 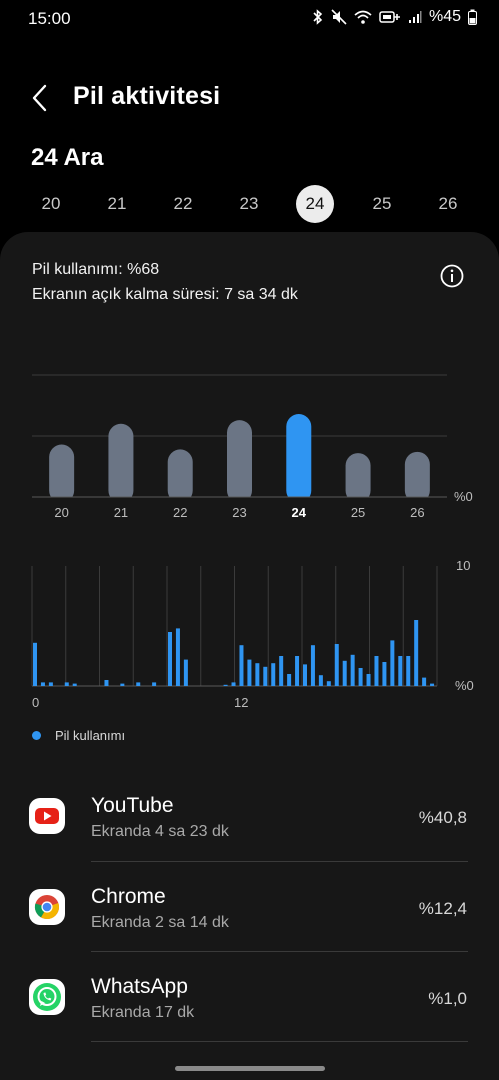 I want to click on day-selector: 20 21 22 23 24 25 26, so click(x=249, y=204).